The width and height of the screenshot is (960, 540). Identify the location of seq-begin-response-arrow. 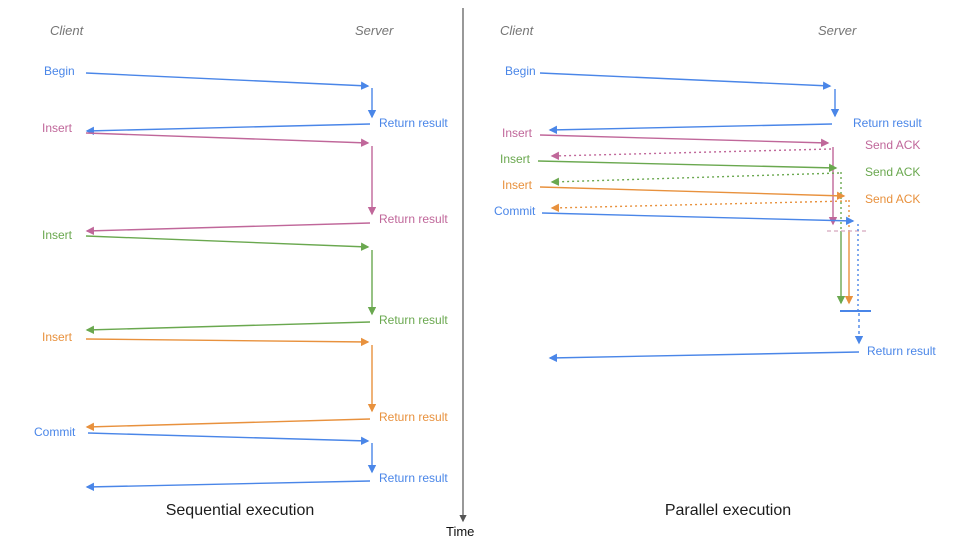
(228, 129).